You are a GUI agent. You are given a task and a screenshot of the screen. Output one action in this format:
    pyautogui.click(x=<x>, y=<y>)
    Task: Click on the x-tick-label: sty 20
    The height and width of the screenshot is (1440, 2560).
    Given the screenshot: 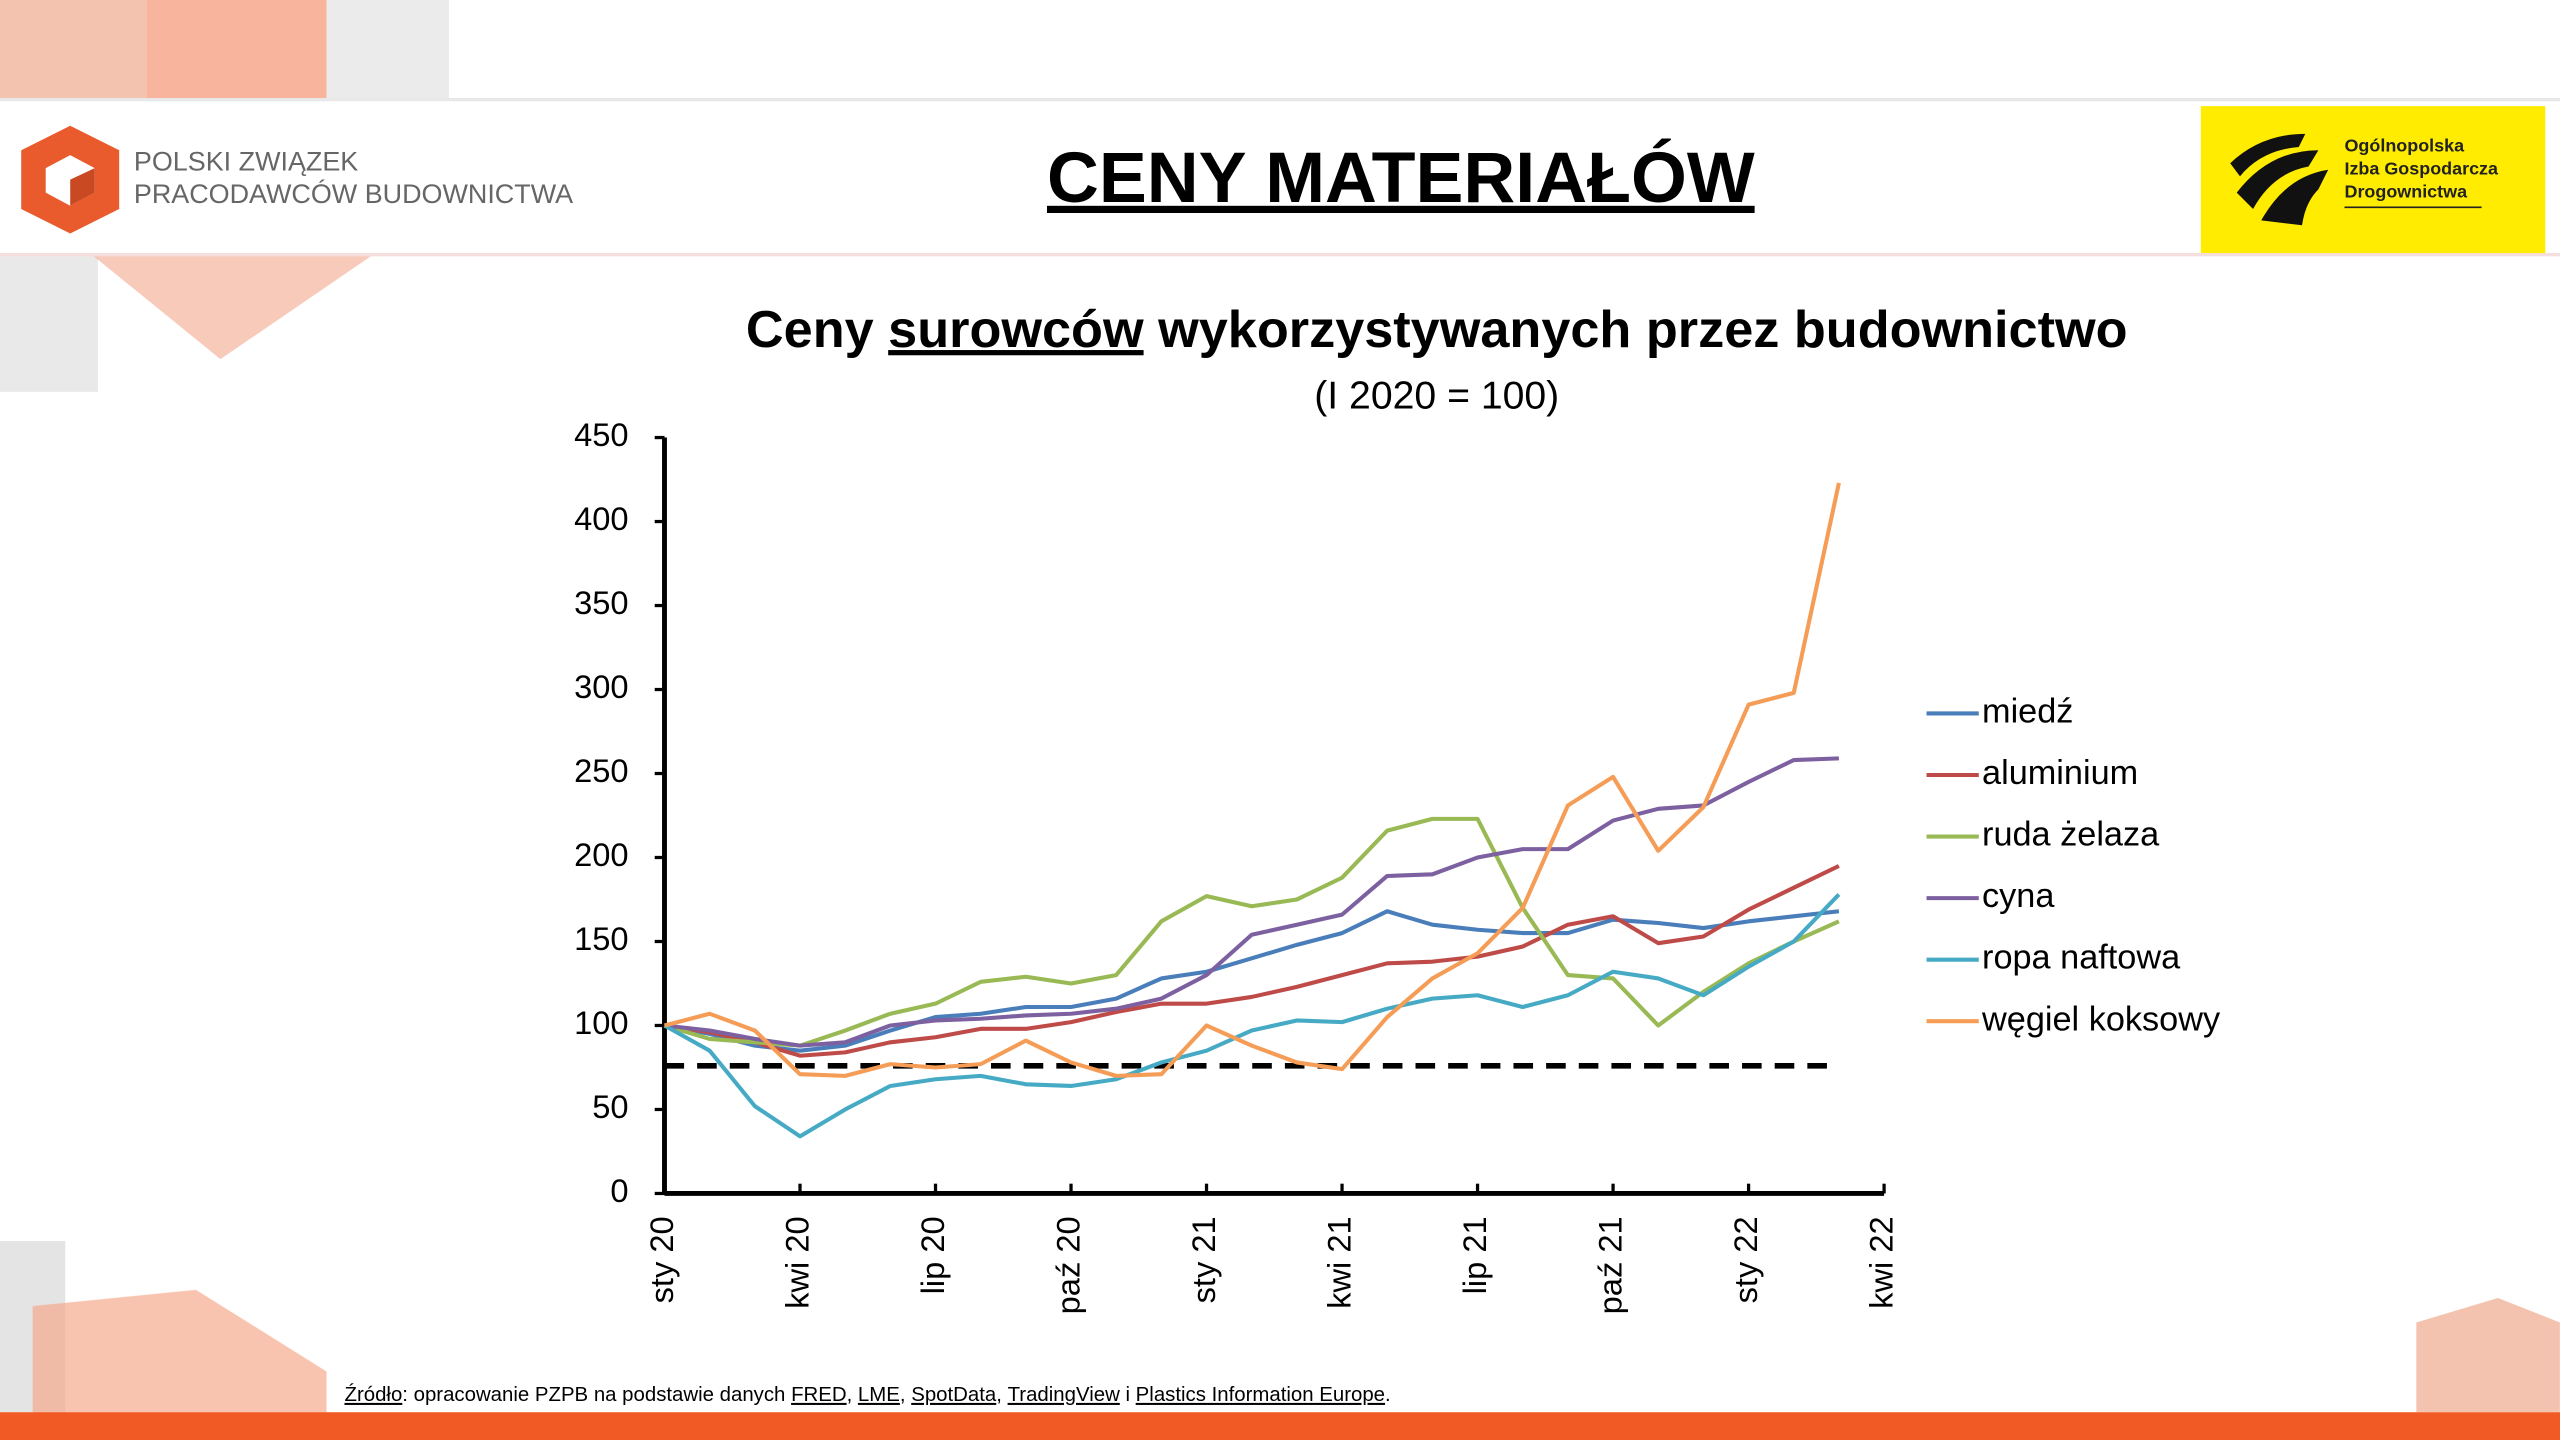 What is the action you would take?
    pyautogui.click(x=661, y=1259)
    